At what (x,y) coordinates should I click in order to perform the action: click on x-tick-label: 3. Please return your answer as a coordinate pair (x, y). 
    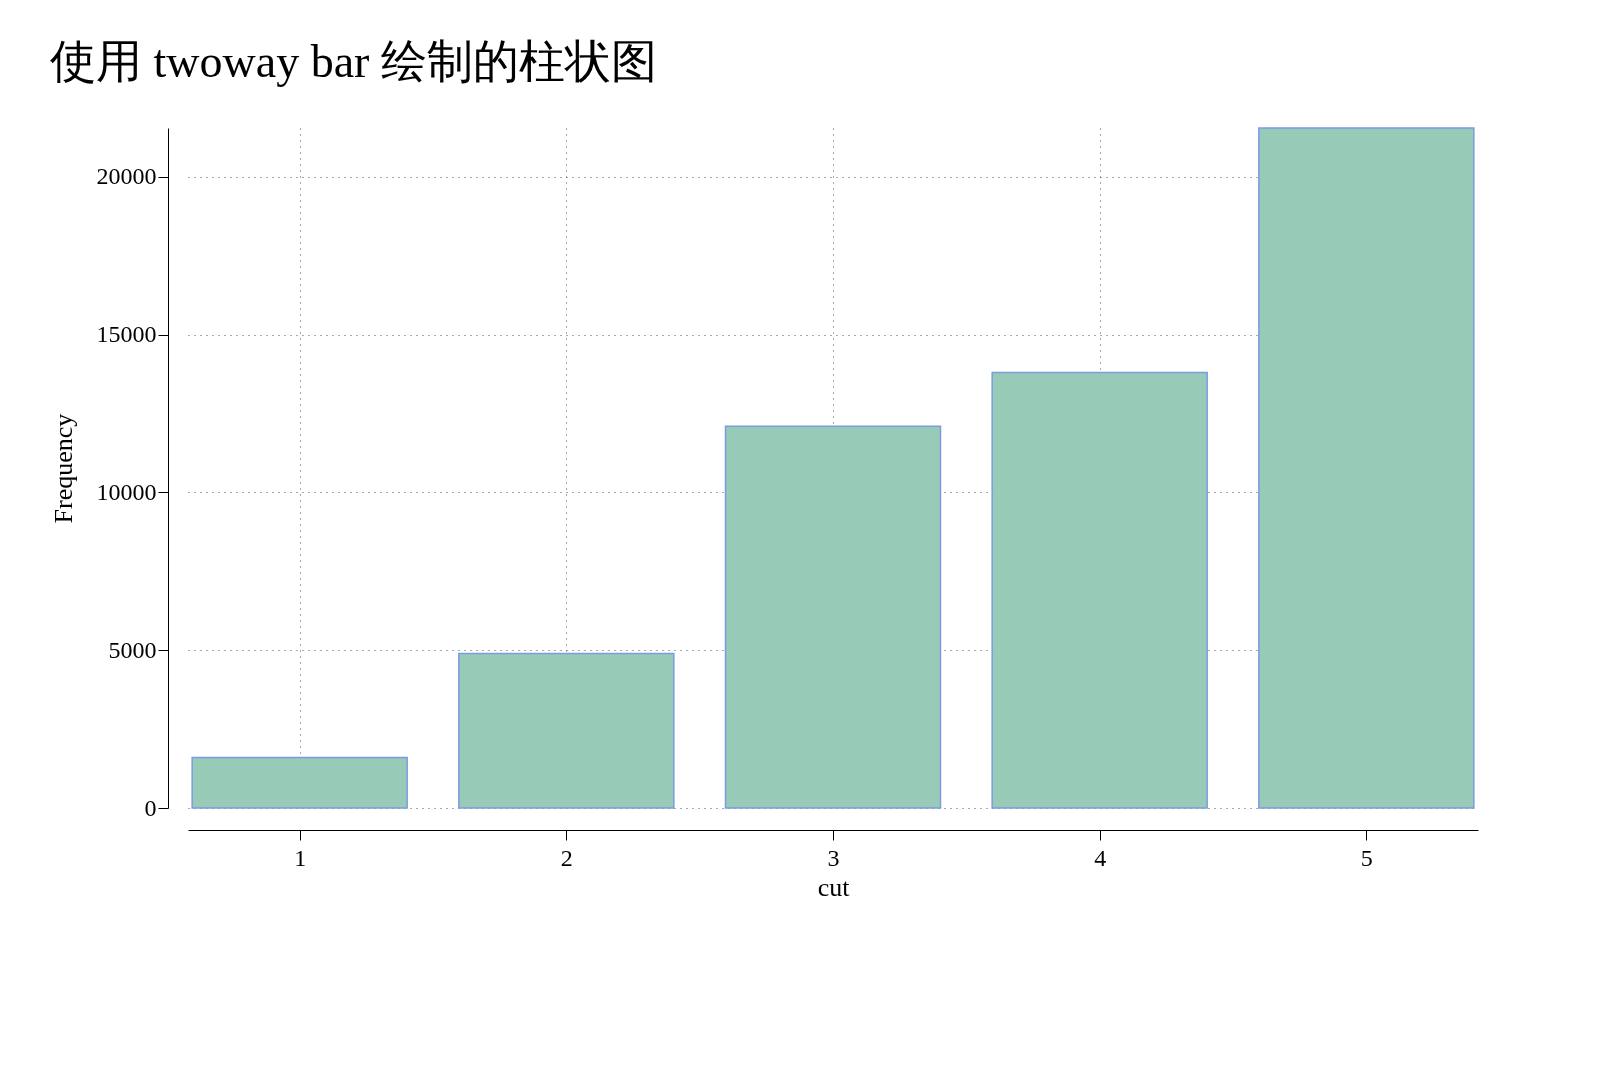
    Looking at the image, I should click on (833, 857).